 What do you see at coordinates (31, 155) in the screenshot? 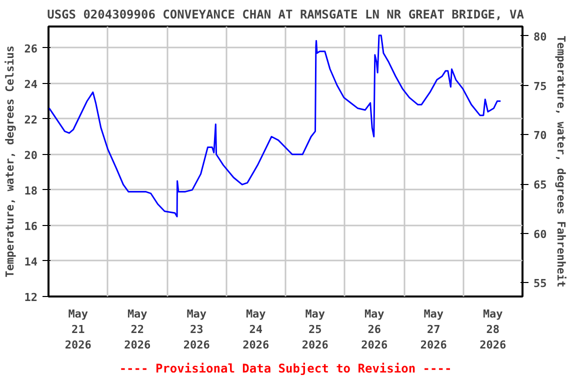
I see `y-tick-label: 20` at bounding box center [31, 155].